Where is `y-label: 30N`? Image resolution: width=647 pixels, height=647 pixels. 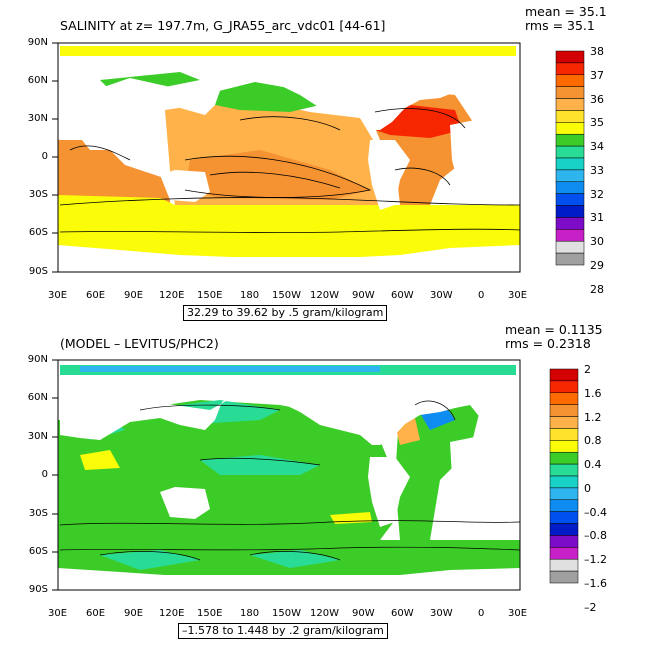 y-label: 30N is located at coordinates (37, 118).